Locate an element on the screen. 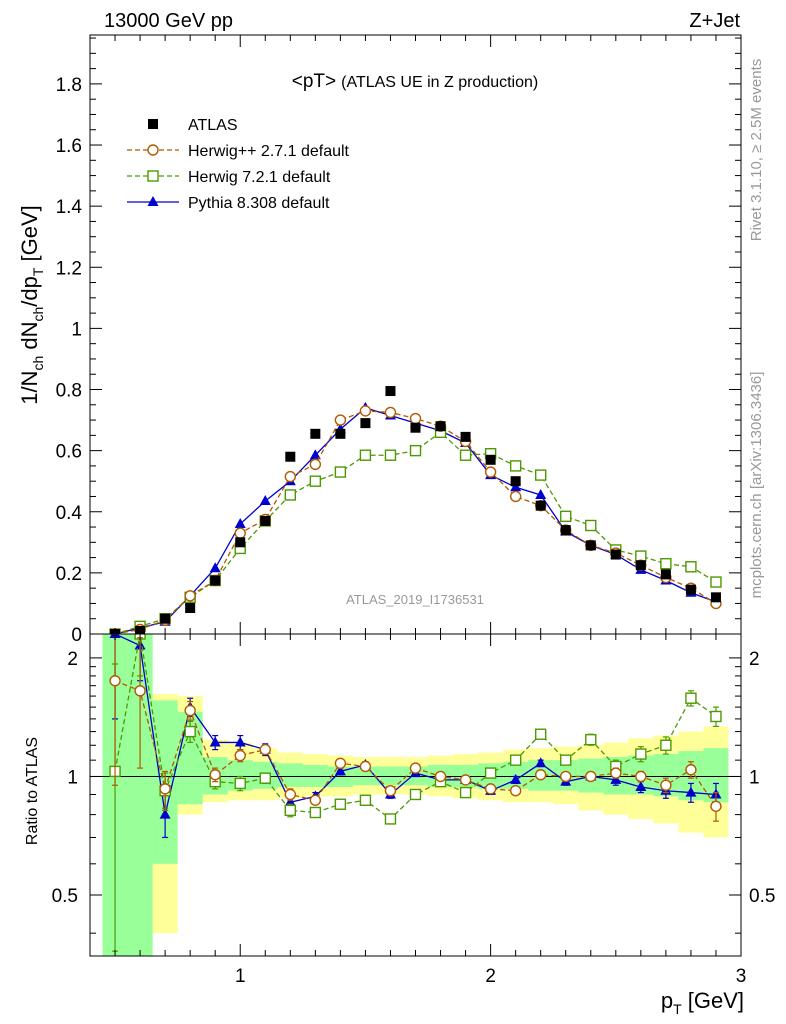 Image resolution: width=786 pixels, height=1024 pixels. chart-title-group: <pT> (ATLAS UE in Z production) is located at coordinates (415, 81).